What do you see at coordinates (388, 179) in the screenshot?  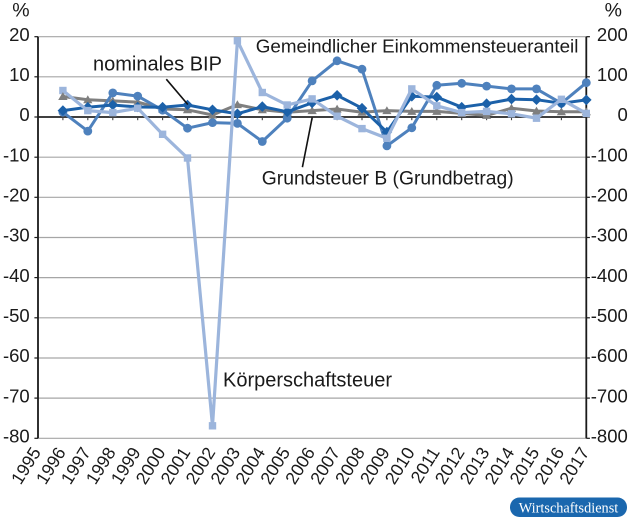 I see `svg-text: Grundsteuer B (Grundbetrag)` at bounding box center [388, 179].